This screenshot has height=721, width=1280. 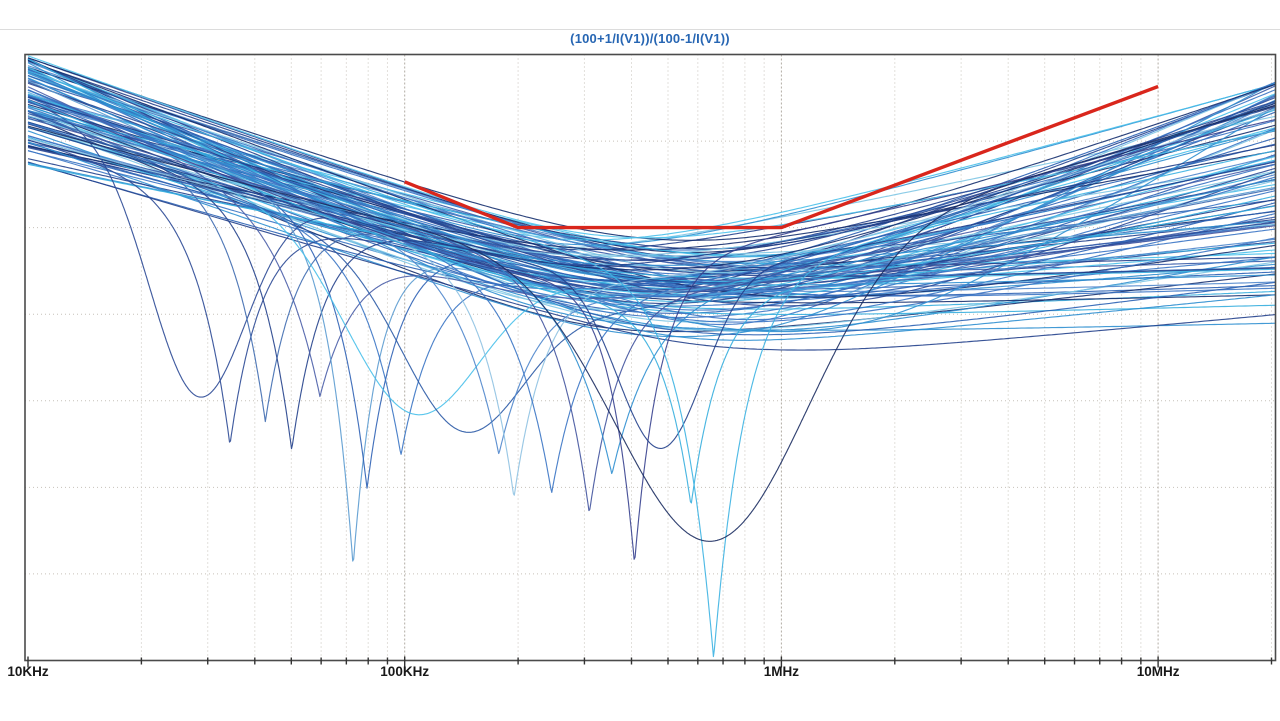 What do you see at coordinates (781, 157) in the screenshot?
I see `limit-line` at bounding box center [781, 157].